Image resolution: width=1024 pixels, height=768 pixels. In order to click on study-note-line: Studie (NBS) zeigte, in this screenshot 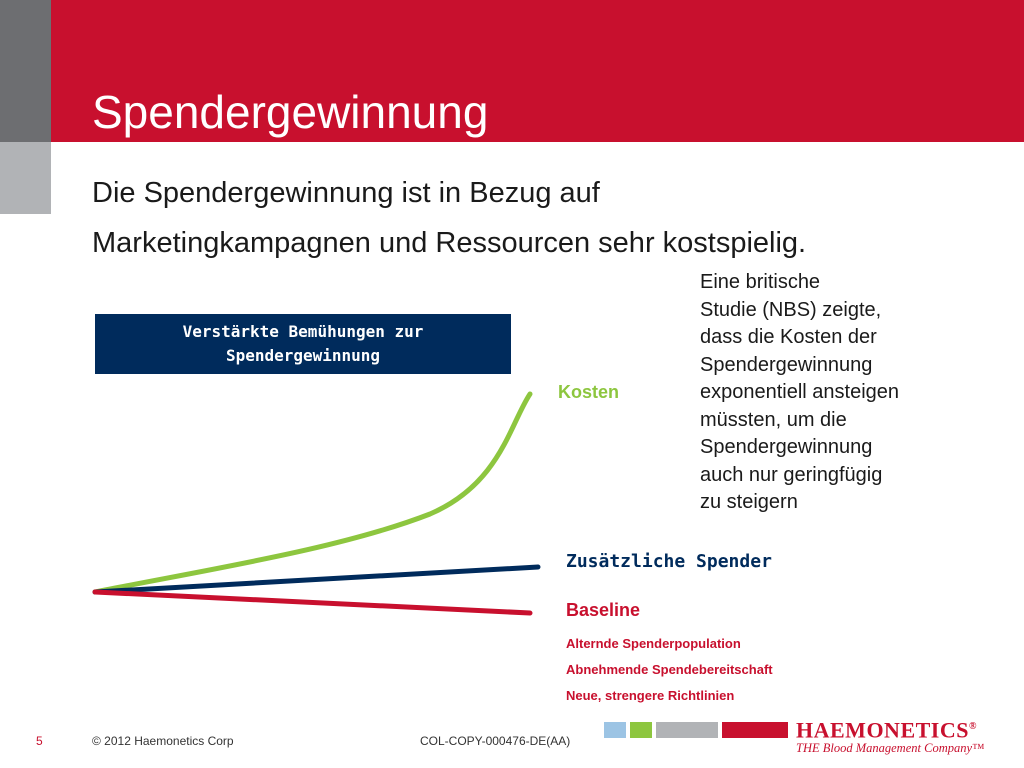, I will do `click(791, 309)`.